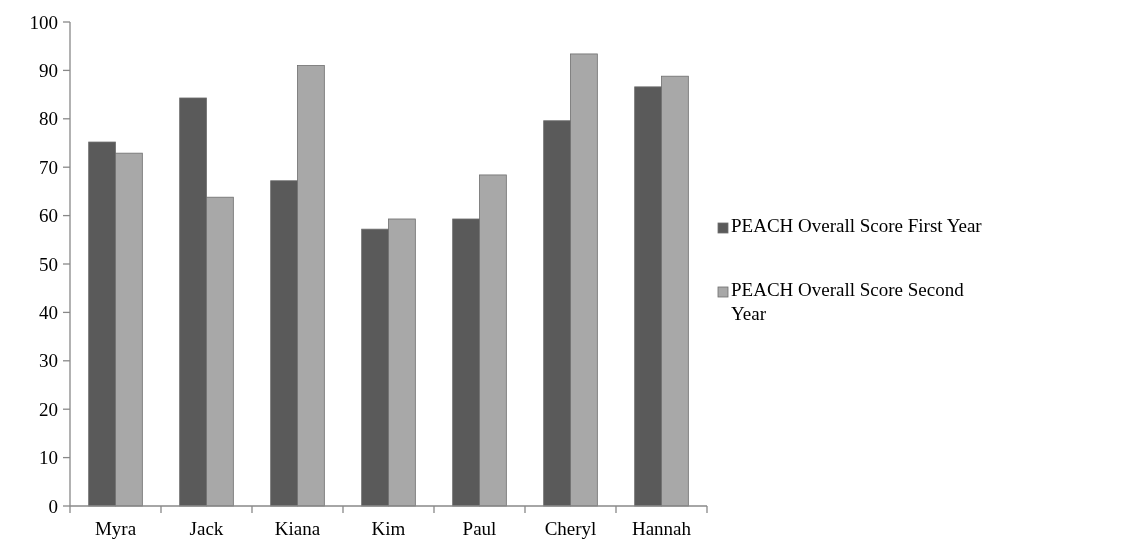  Describe the element at coordinates (479, 528) in the screenshot. I see `x-tick-label: Paul` at that location.